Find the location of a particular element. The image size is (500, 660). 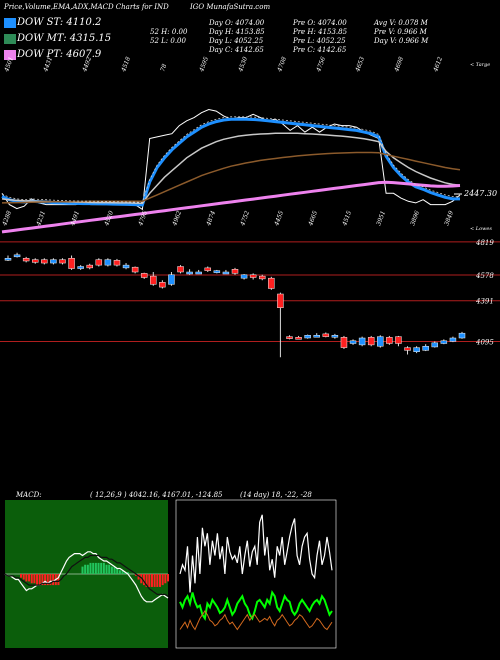

bottom-tick-label: 4288 is located at coordinates (7, 219).